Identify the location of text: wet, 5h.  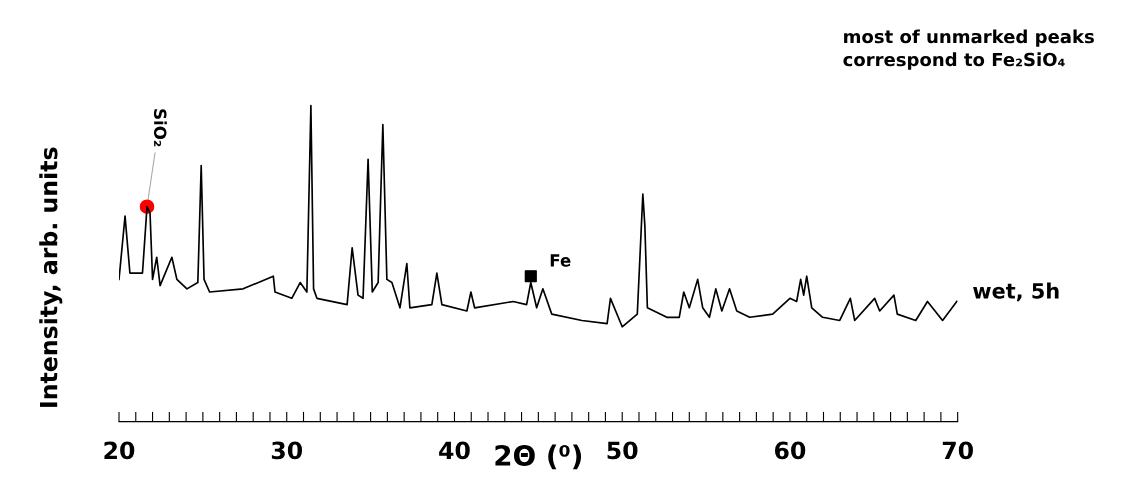
(1016, 292).